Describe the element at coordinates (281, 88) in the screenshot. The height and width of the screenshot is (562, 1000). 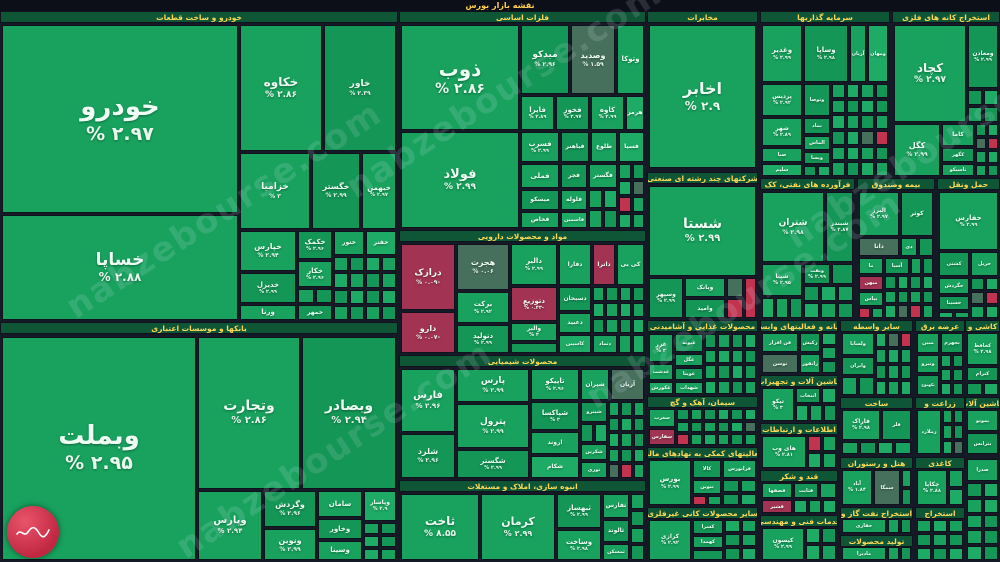
I see `stock-tile-خکاوه: خکاوه ۲.۸۶ %` at that location.